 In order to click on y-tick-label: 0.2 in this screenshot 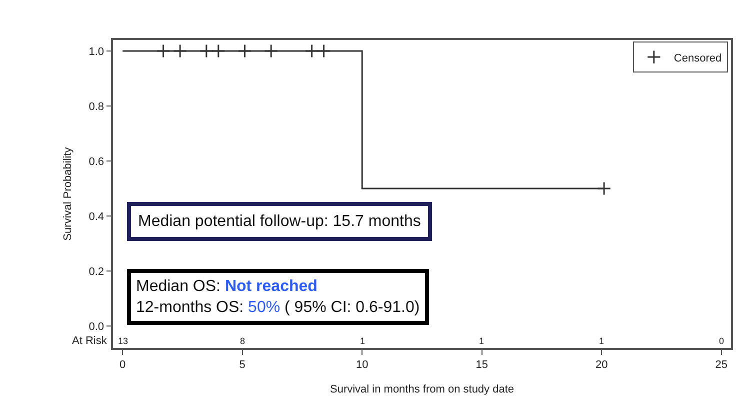, I will do `click(96, 272)`.